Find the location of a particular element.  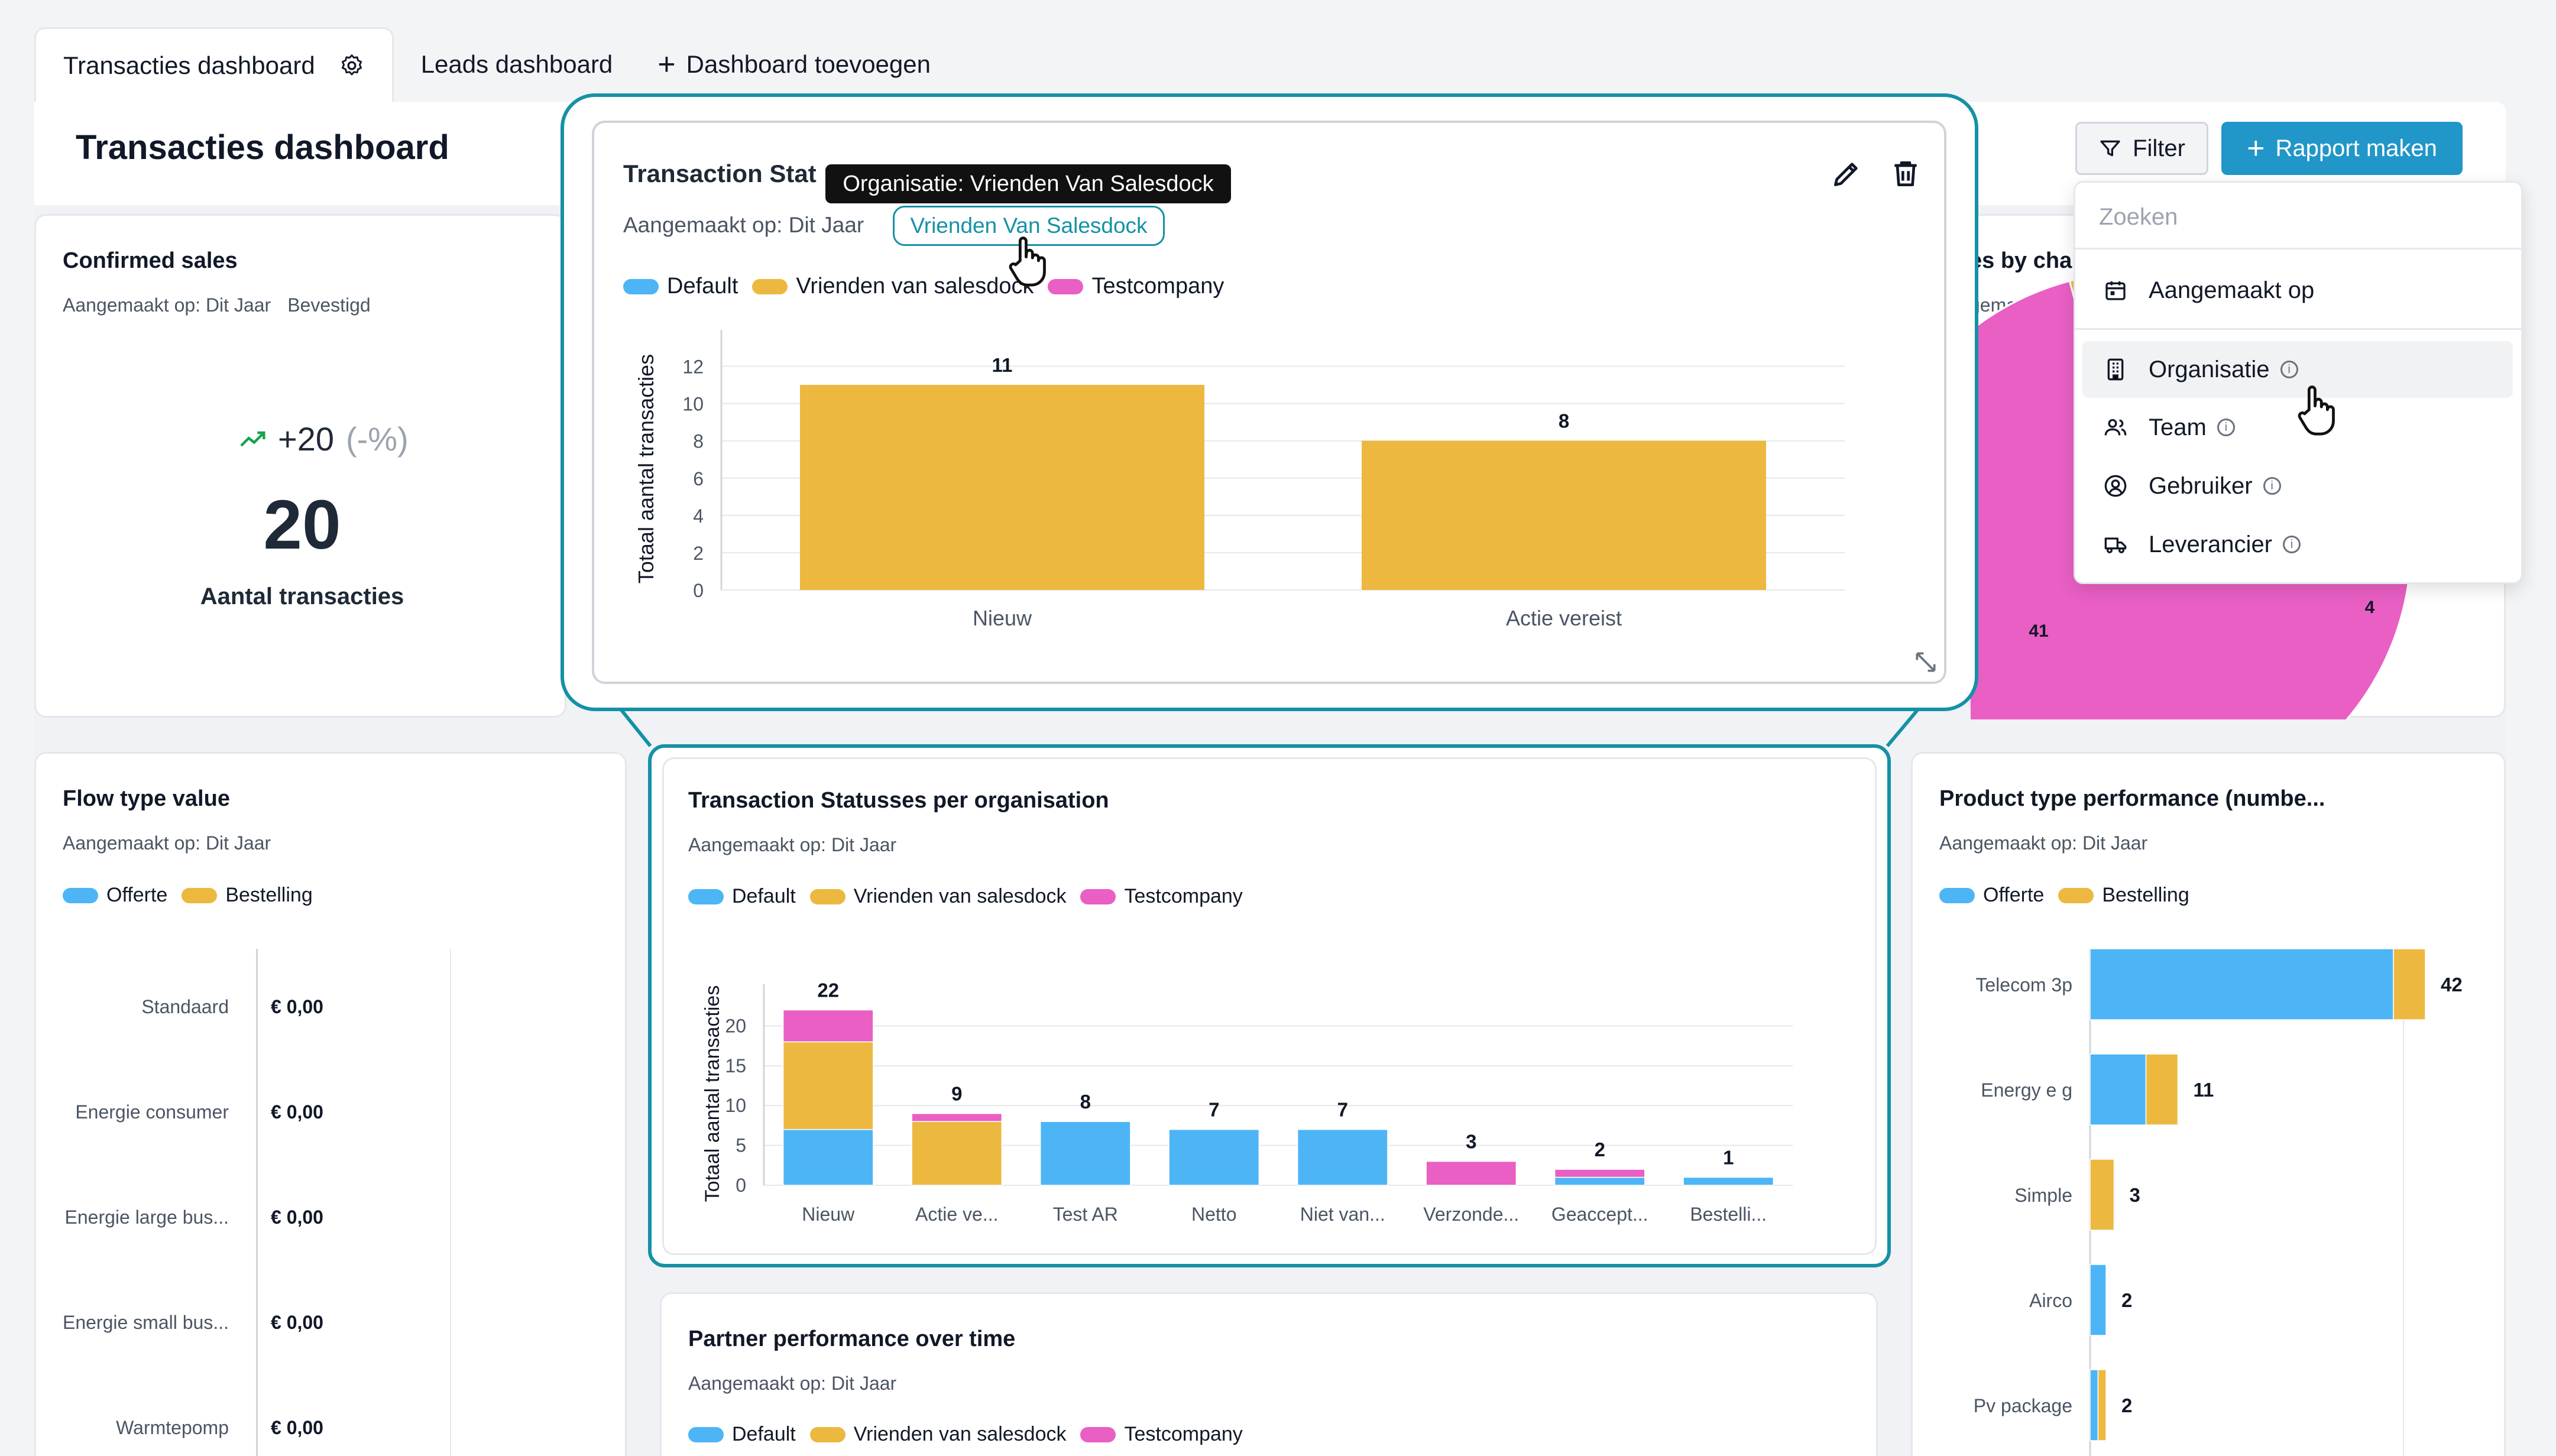

data-label: 1 is located at coordinates (1728, 1158).